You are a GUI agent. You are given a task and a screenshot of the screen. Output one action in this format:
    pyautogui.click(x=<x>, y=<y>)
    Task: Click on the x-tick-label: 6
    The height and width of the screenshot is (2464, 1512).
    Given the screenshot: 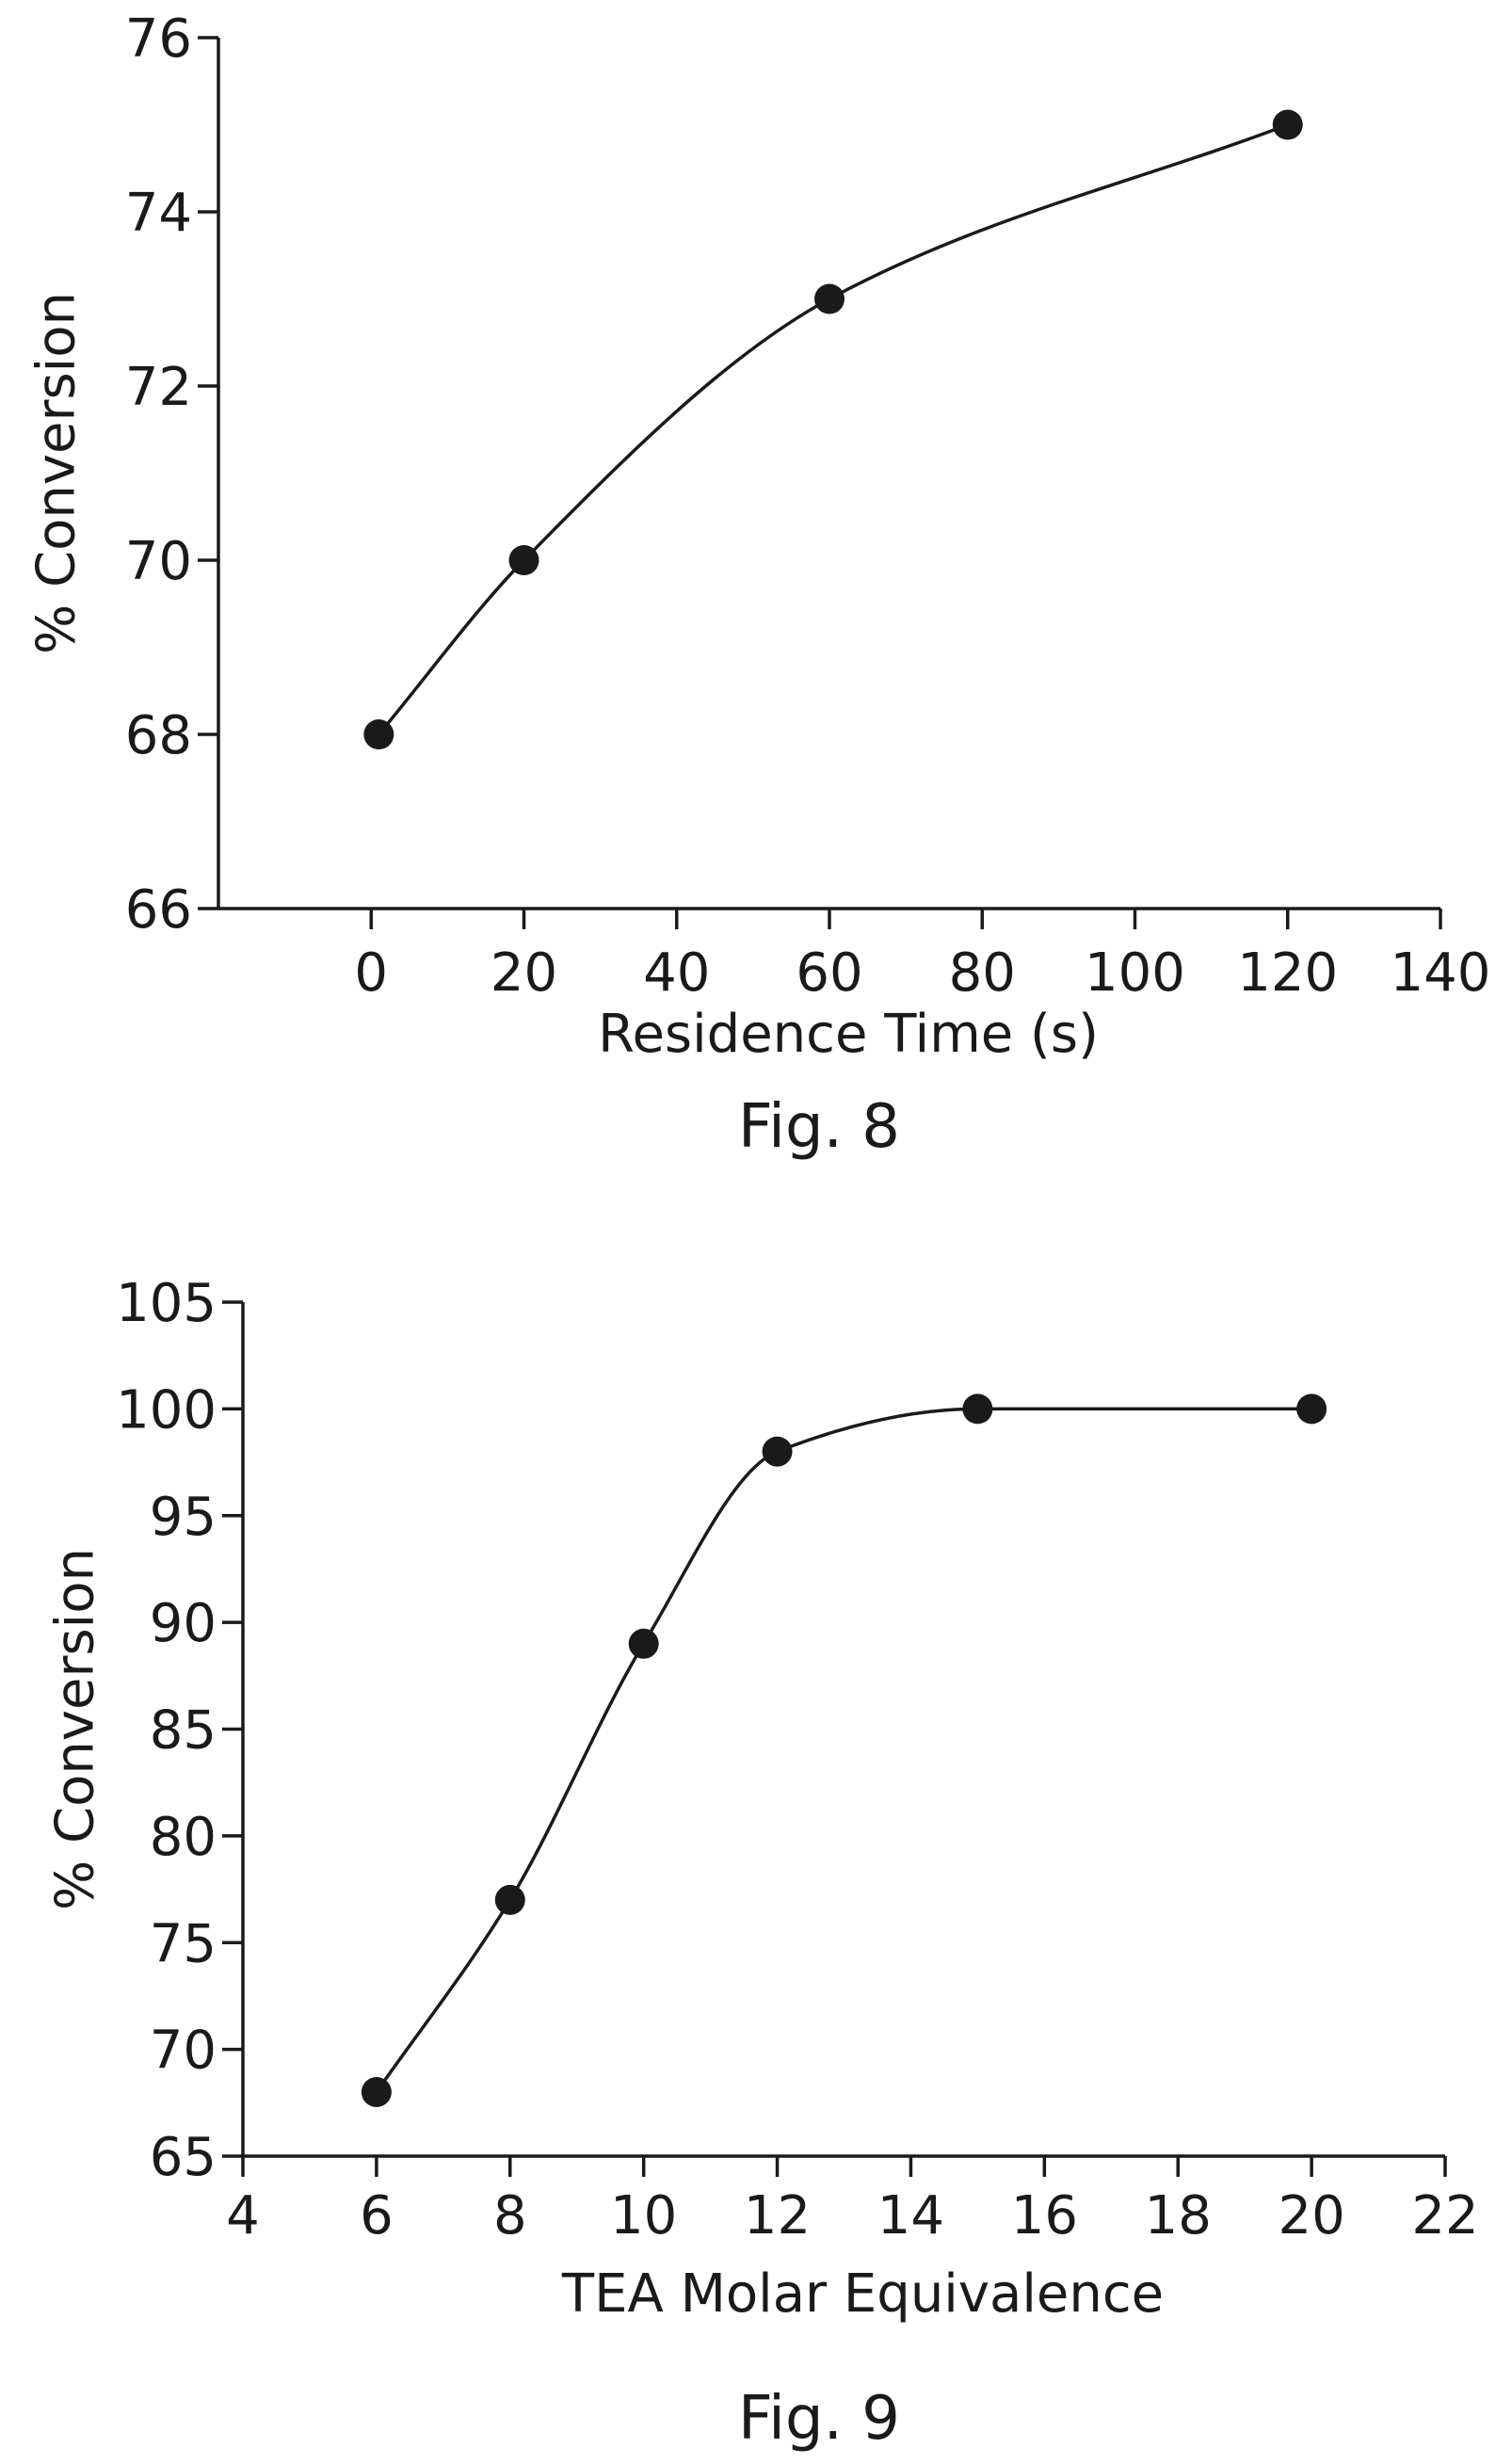 What is the action you would take?
    pyautogui.click(x=377, y=2216)
    